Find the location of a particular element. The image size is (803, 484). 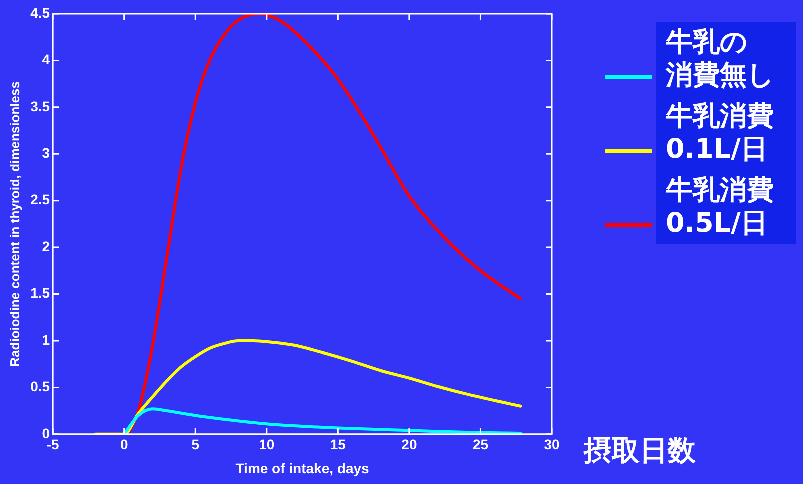

y-tick-label: 2.5 is located at coordinates (40, 200).